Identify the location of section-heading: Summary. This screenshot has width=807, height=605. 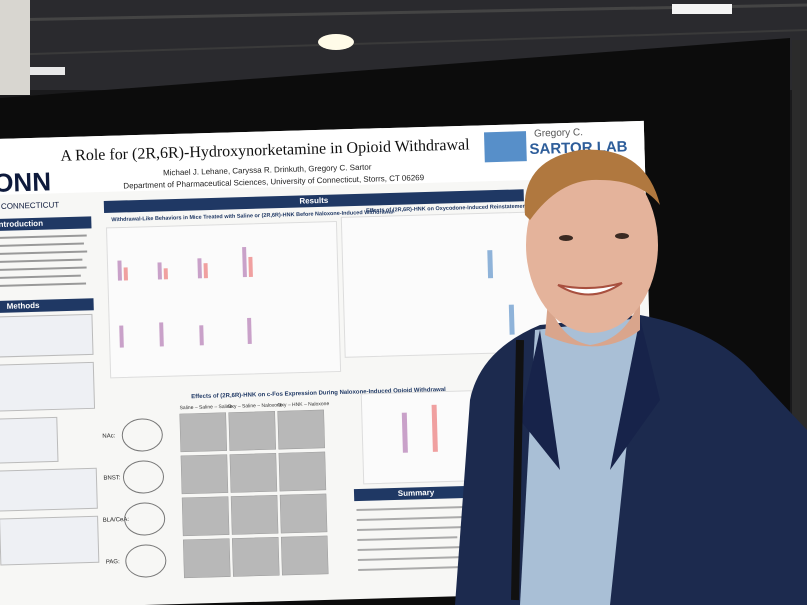
(416, 493).